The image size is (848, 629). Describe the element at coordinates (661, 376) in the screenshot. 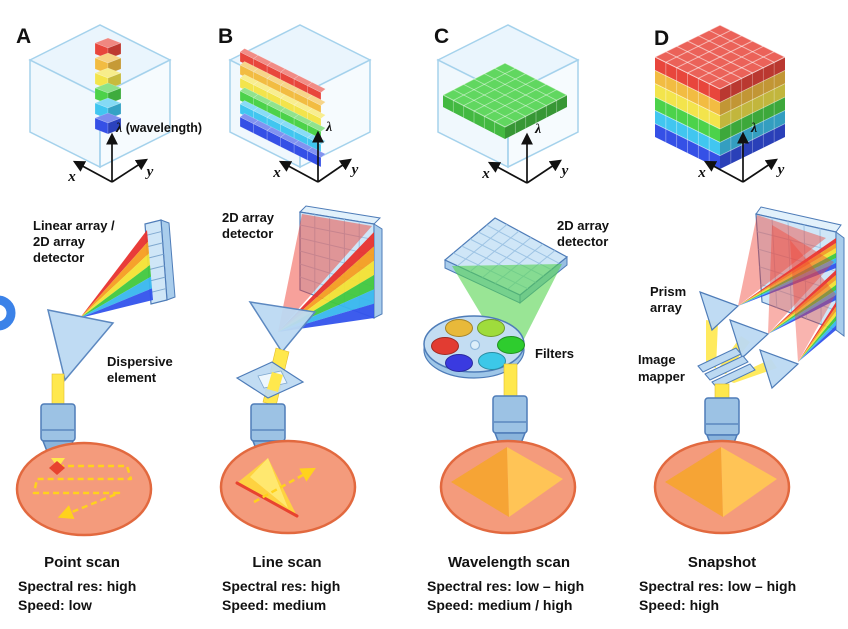

I see `image-mapper-label: mapper` at that location.